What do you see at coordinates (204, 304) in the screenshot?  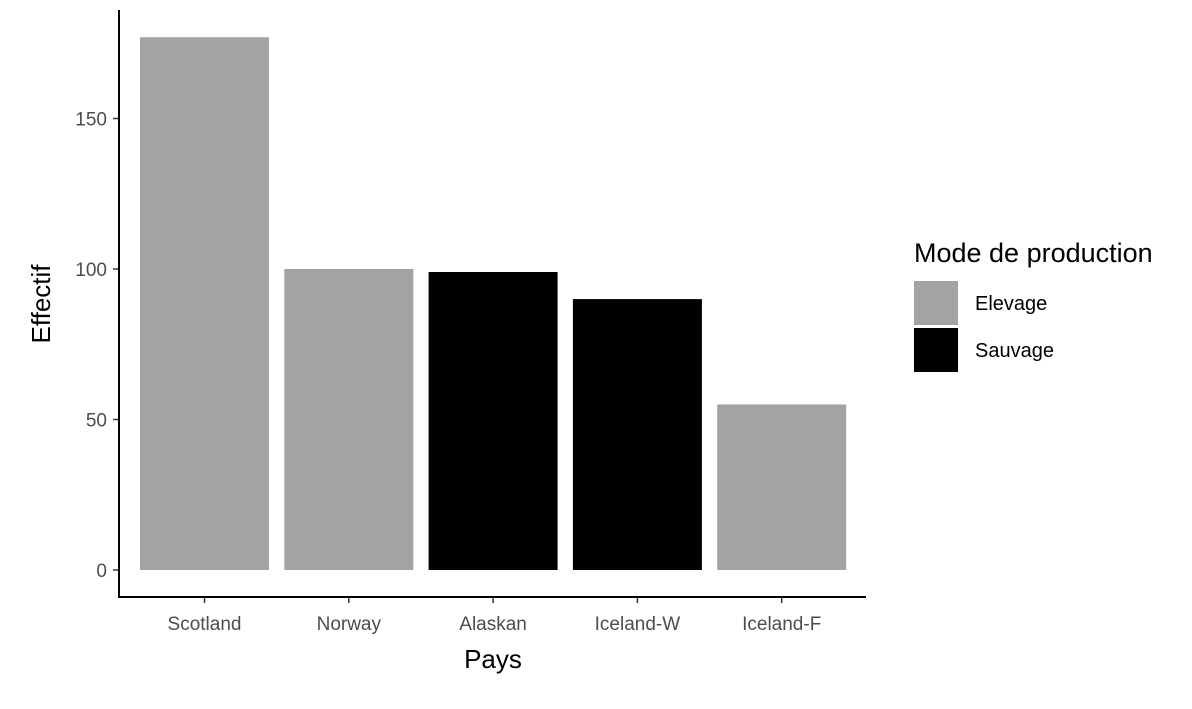 I see `bar-scotland` at bounding box center [204, 304].